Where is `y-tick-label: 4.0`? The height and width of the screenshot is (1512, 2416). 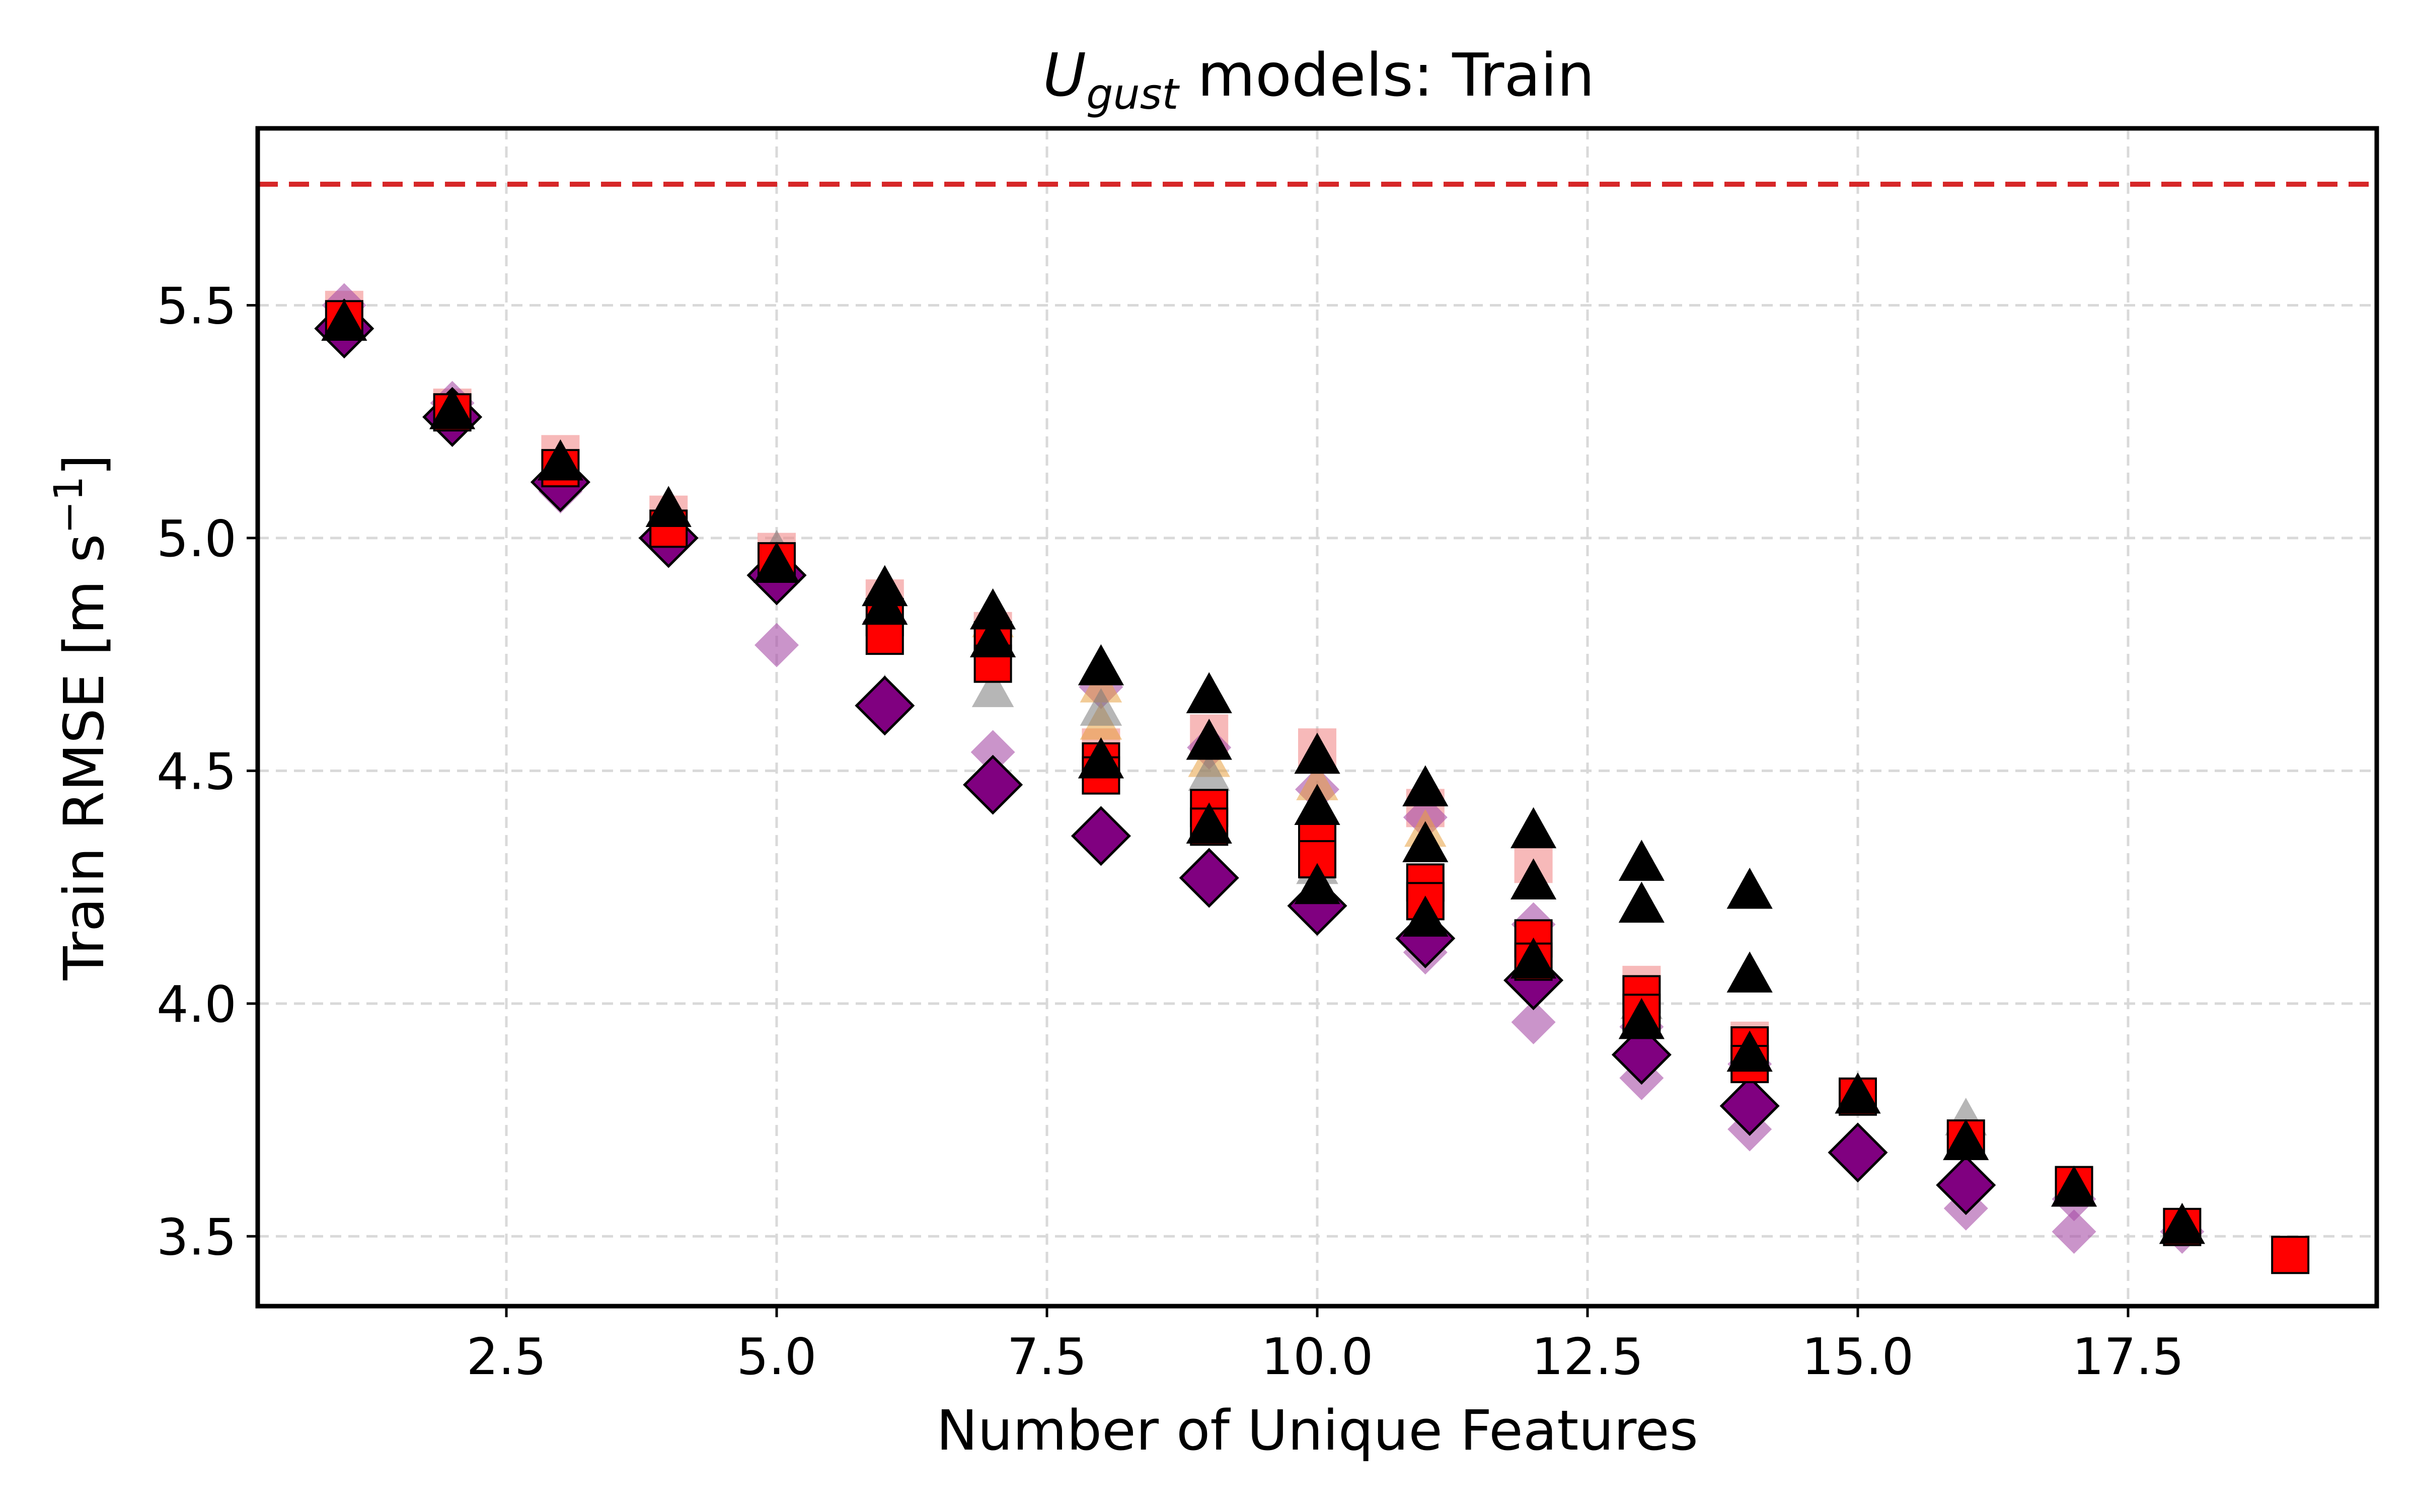
y-tick-label: 4.0 is located at coordinates (197, 1005).